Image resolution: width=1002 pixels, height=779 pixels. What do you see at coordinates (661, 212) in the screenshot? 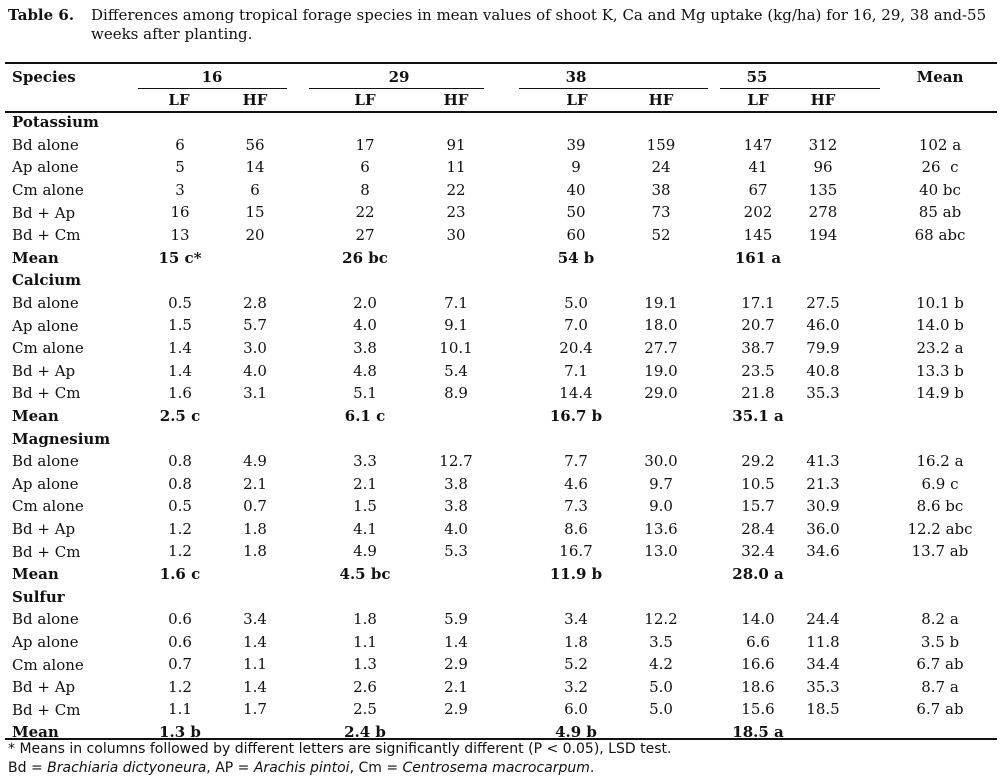
I see `value-cell: 73` at bounding box center [661, 212].